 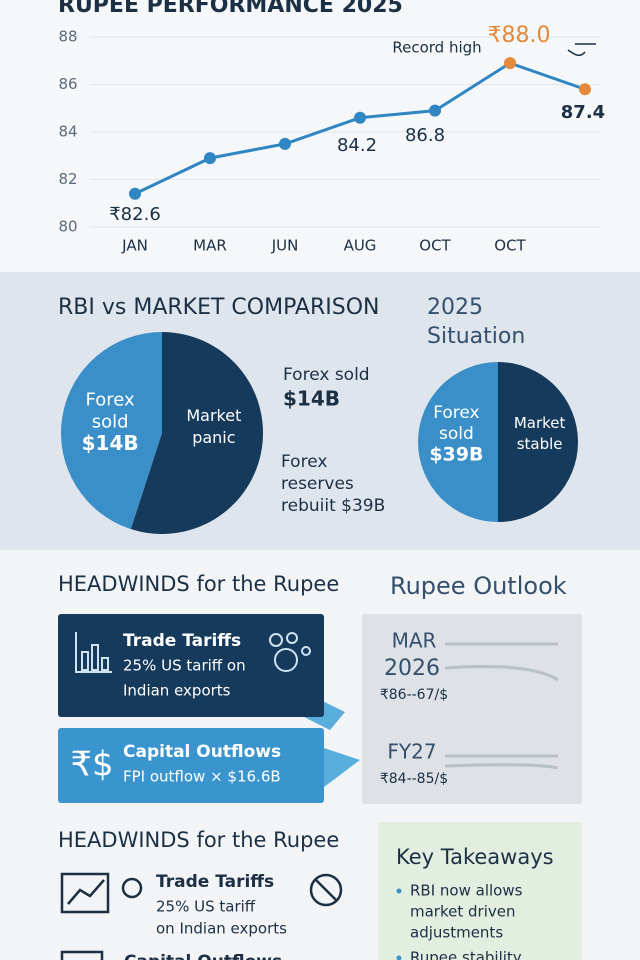 What do you see at coordinates (411, 752) in the screenshot?
I see `outlook-period: FY27` at bounding box center [411, 752].